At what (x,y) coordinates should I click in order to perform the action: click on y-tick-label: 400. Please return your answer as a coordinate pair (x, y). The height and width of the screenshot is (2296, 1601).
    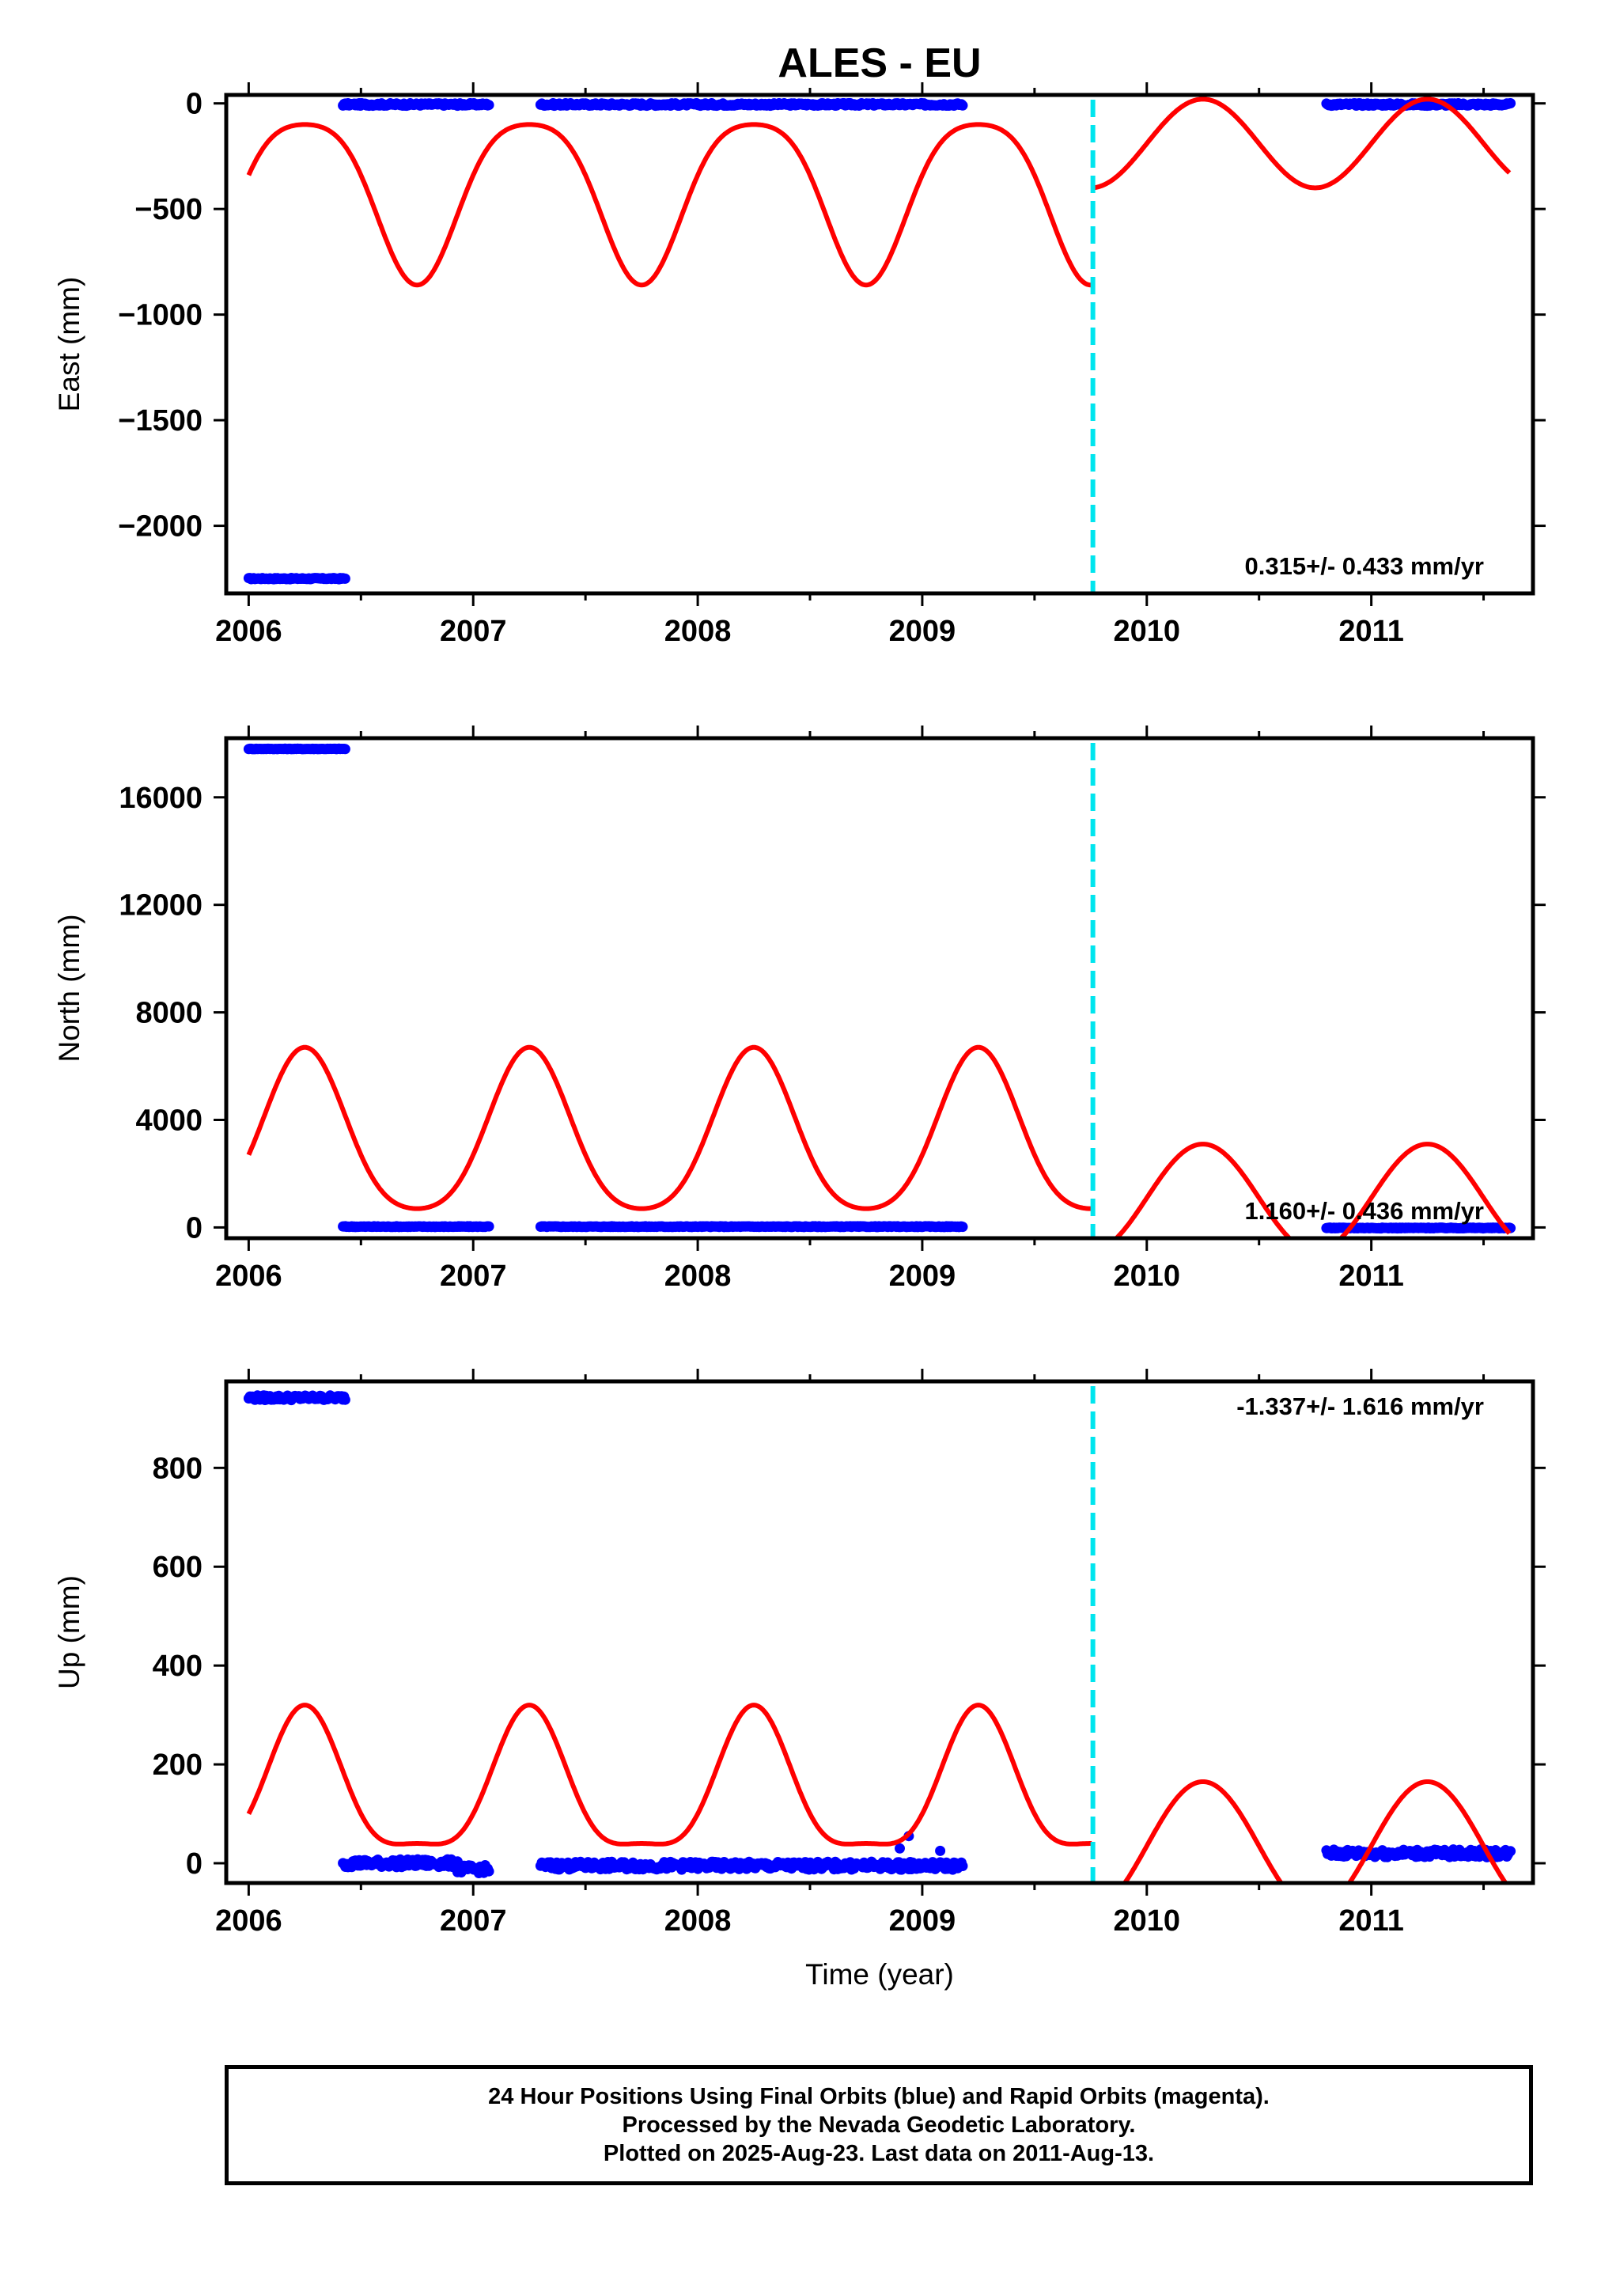
    Looking at the image, I should click on (177, 1666).